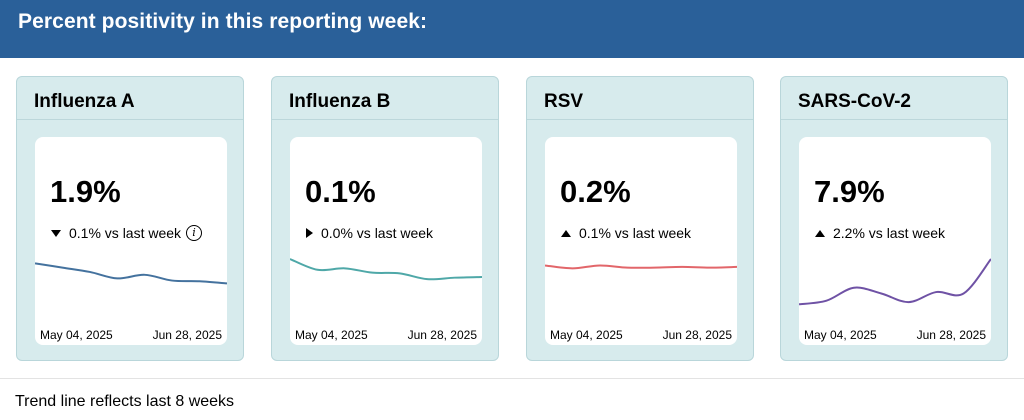 The height and width of the screenshot is (420, 1024). What do you see at coordinates (84, 101) in the screenshot?
I see `card-title: Influenza A` at bounding box center [84, 101].